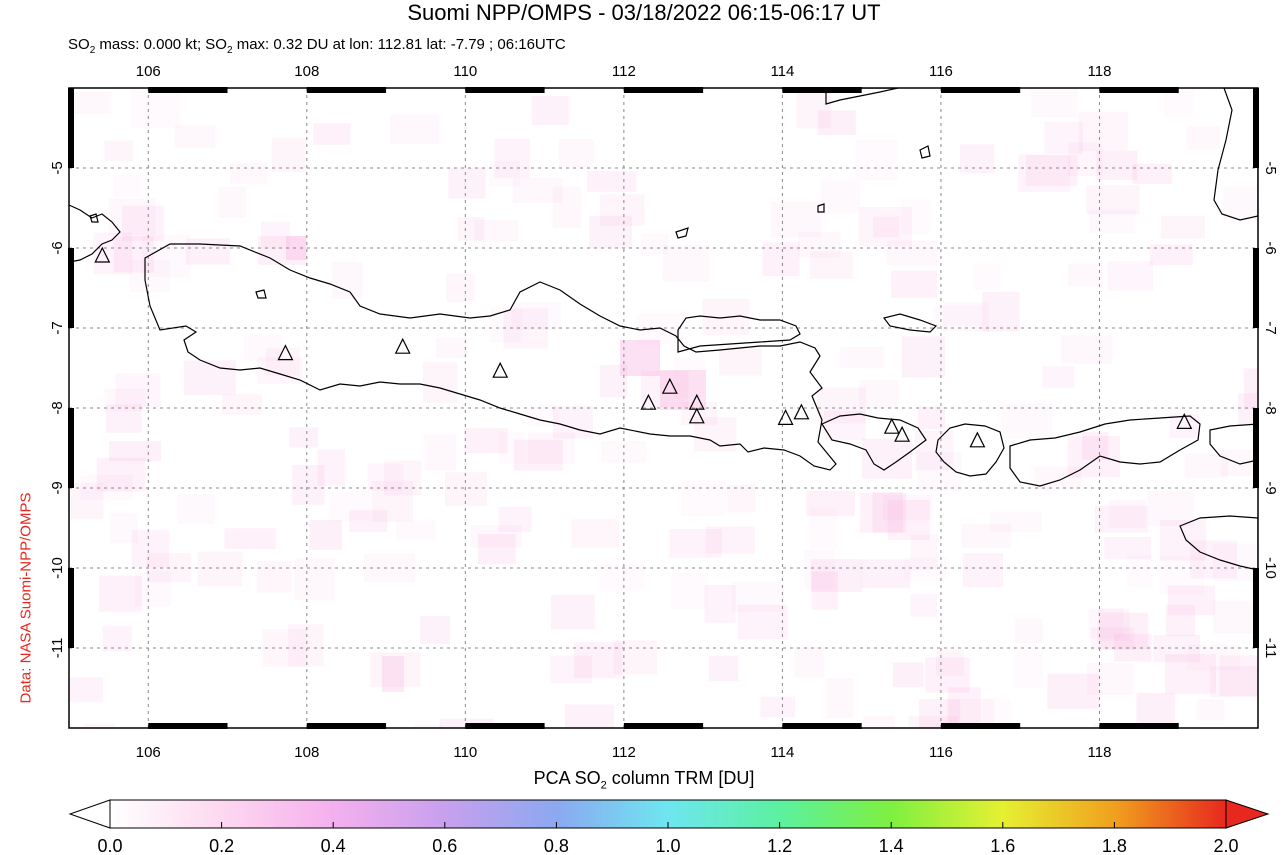 The height and width of the screenshot is (855, 1288). What do you see at coordinates (57, 648) in the screenshot?
I see `lat-tick-left: -11` at bounding box center [57, 648].